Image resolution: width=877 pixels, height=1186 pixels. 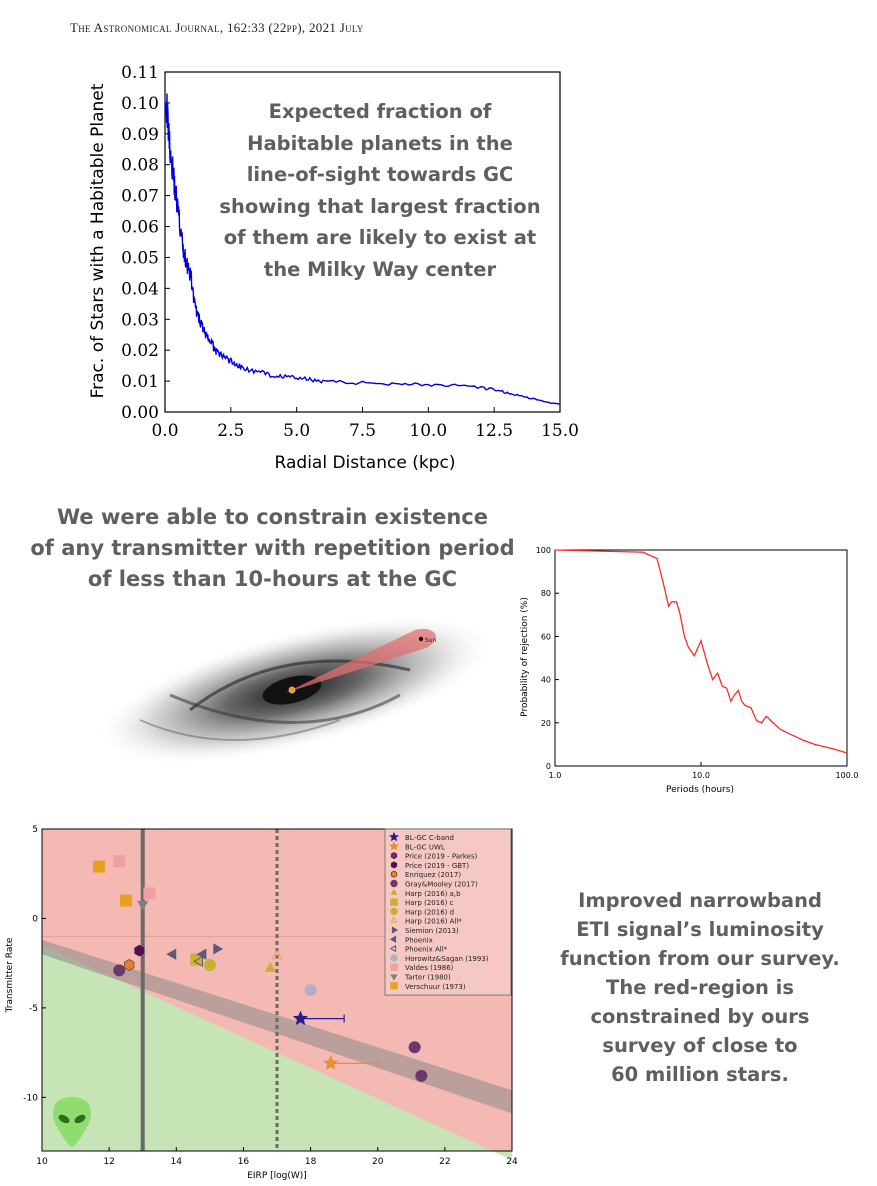 I want to click on y-tick-label: 80, so click(x=546, y=593).